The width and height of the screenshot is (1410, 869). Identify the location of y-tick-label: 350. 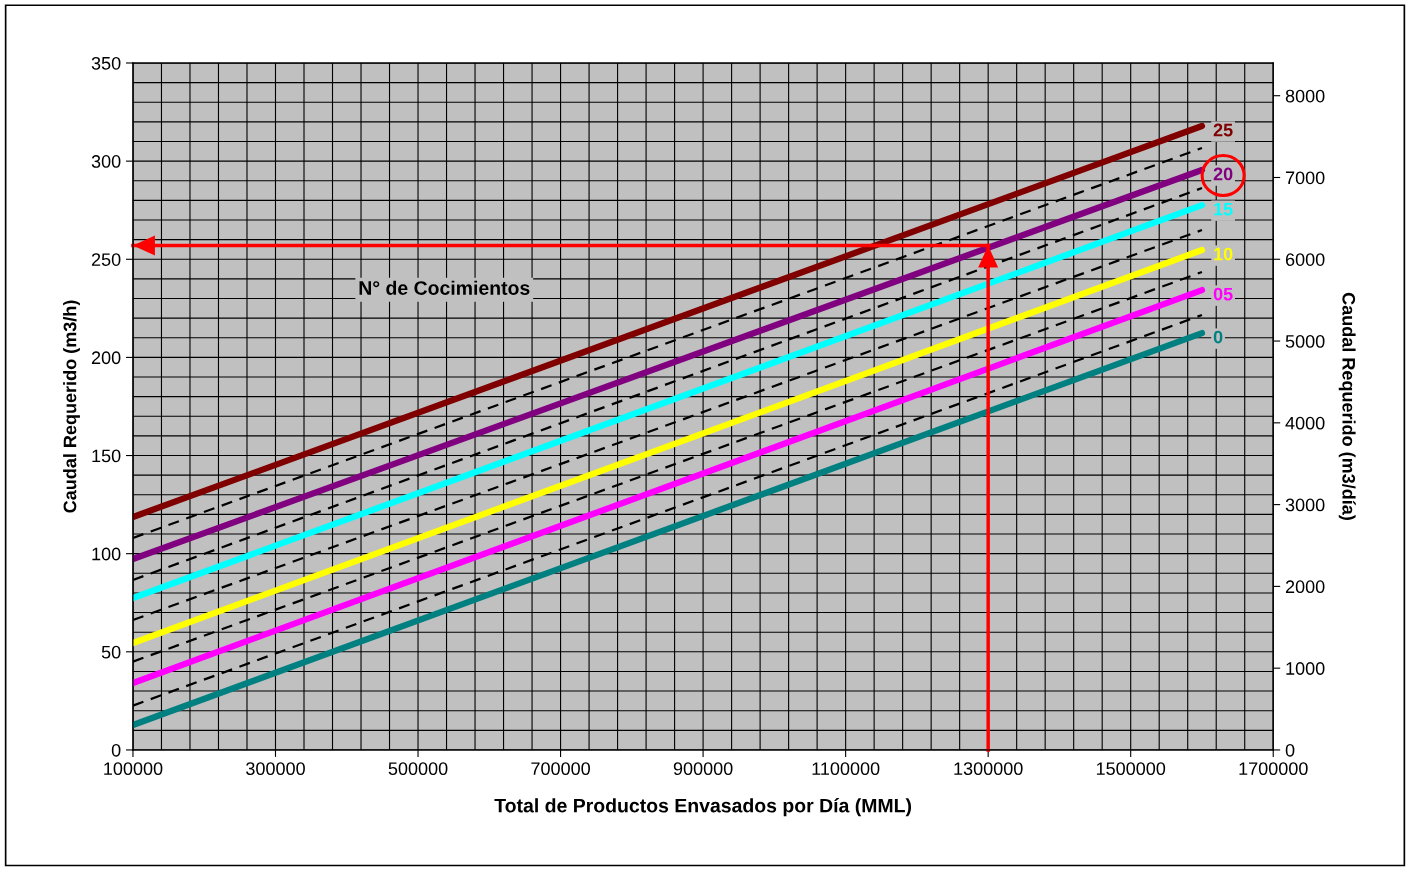
(106, 63).